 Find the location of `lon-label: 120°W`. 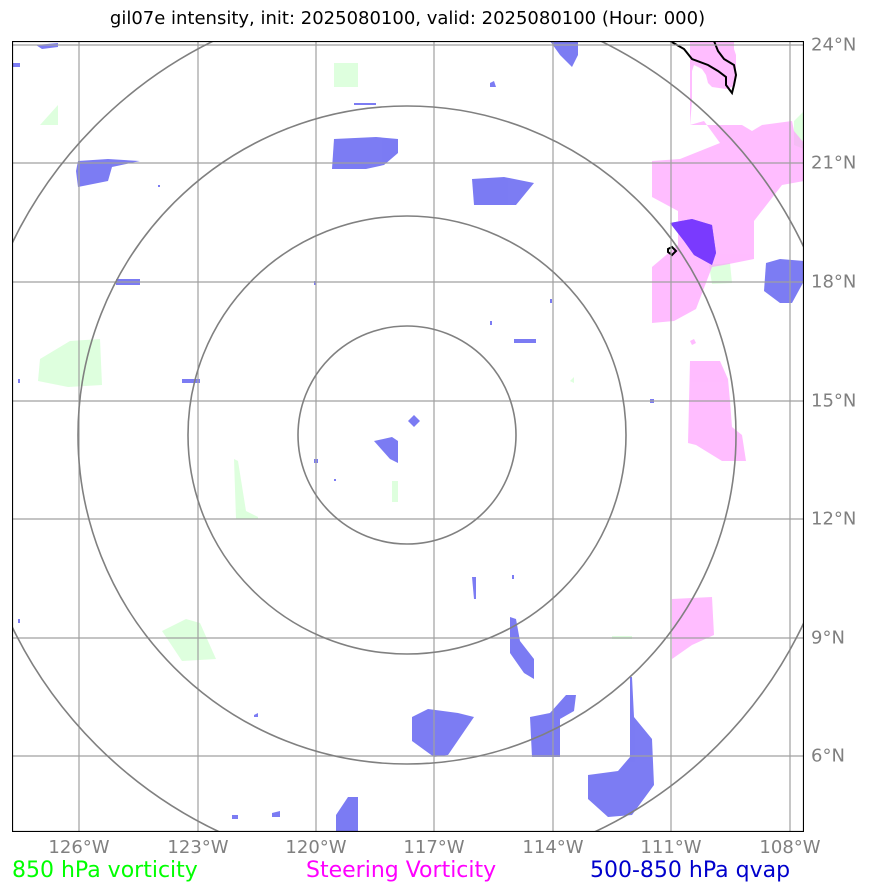

lon-label: 120°W is located at coordinates (316, 847).